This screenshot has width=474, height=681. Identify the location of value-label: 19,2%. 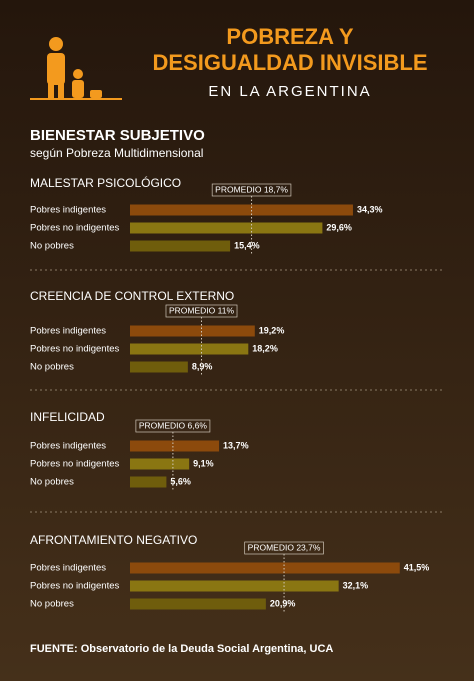
(272, 330).